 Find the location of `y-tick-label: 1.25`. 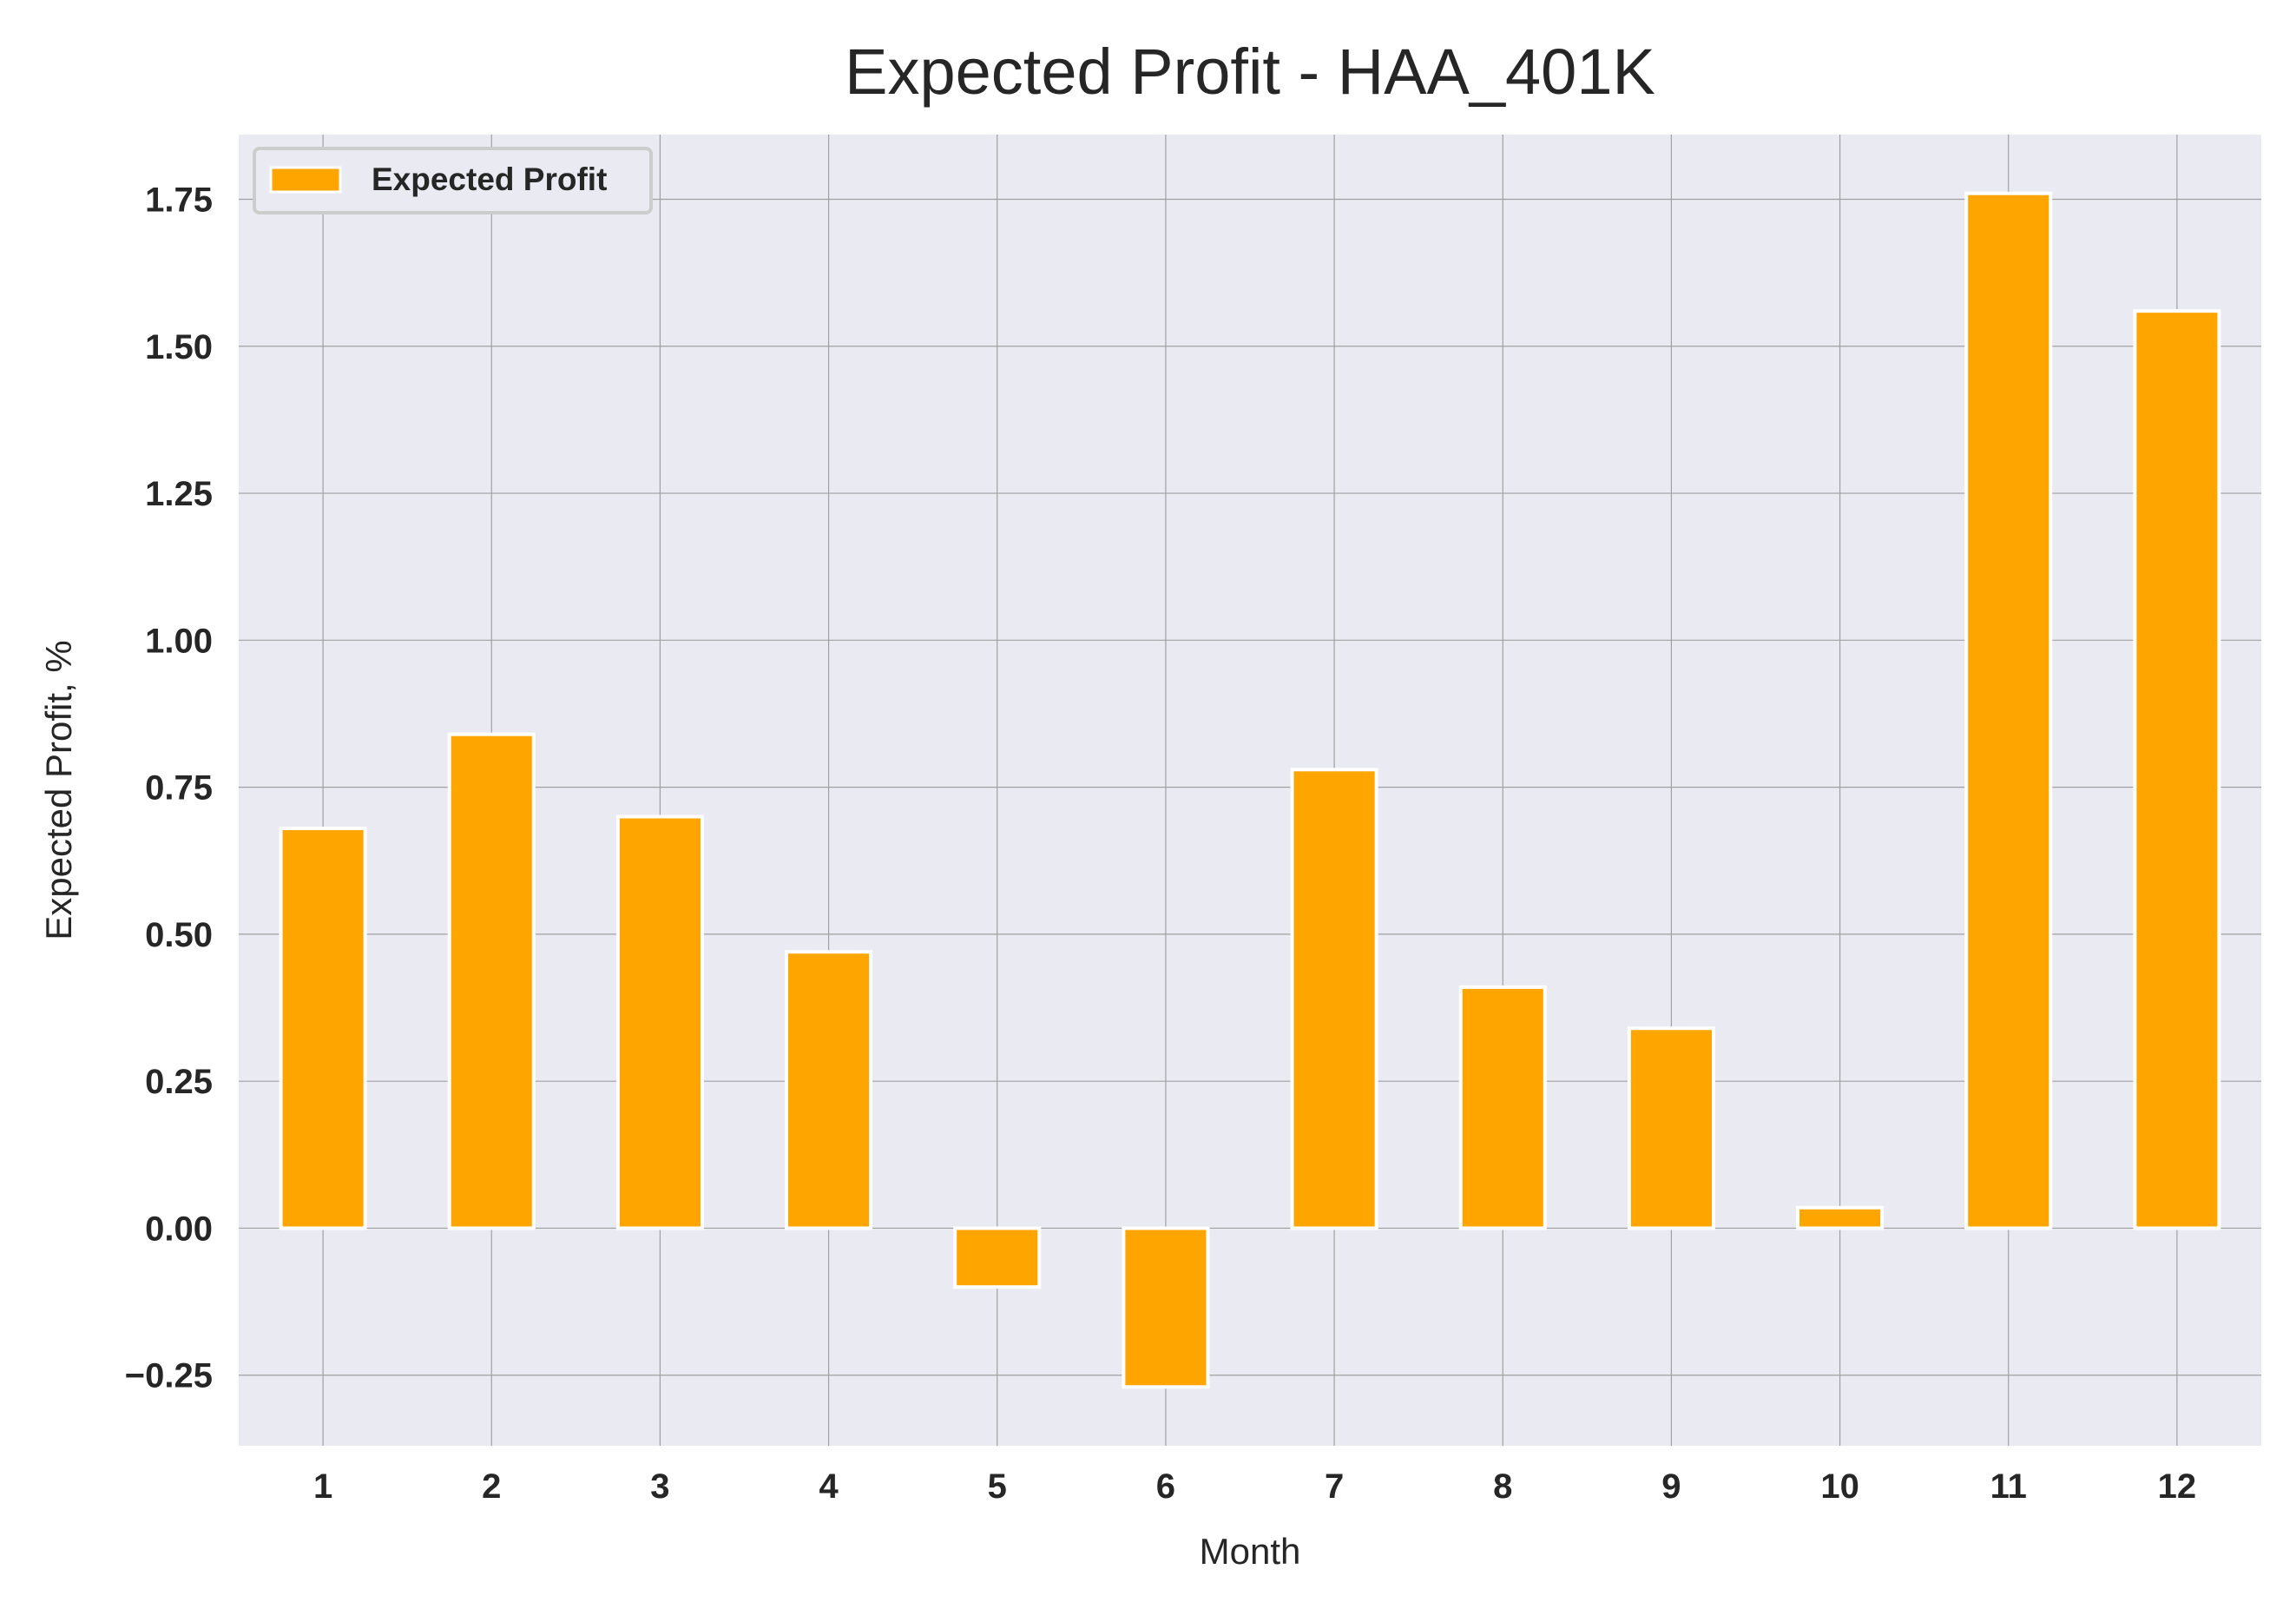

y-tick-label: 1.25 is located at coordinates (179, 494).